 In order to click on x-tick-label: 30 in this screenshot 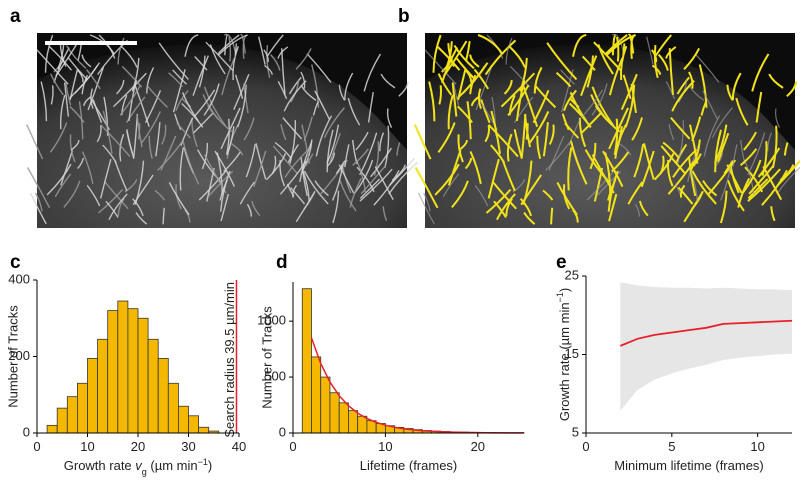, I will do `click(188, 446)`.